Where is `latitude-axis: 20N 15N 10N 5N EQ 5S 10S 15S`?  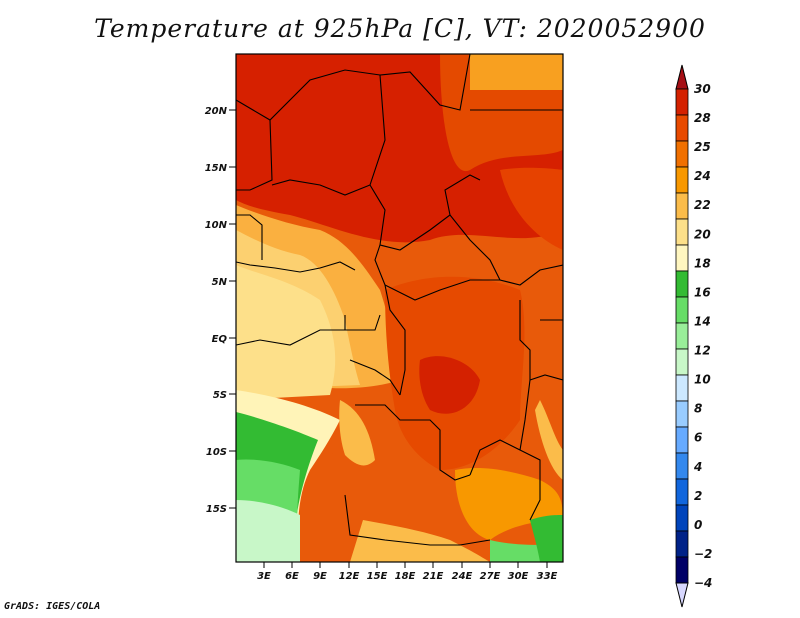
latitude-axis: 20N 15N 10N 5N EQ 5S 10S 15S is located at coordinates (220, 310).